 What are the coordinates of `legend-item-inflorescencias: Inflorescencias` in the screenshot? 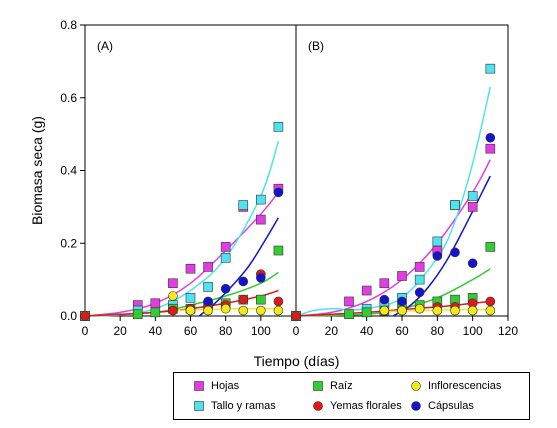 It's located at (456, 386).